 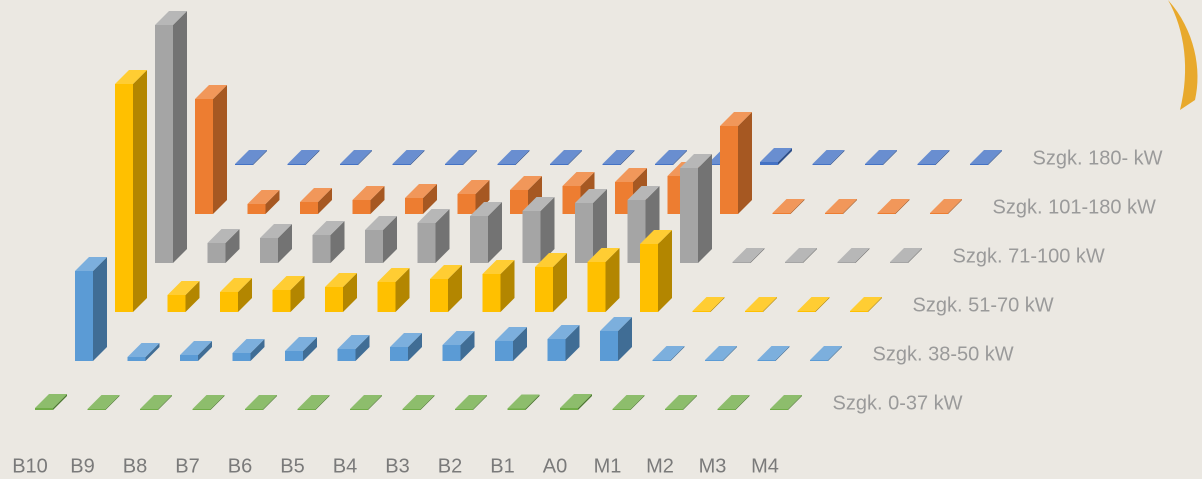 What do you see at coordinates (397, 466) in the screenshot?
I see `x-tick-label: B3` at bounding box center [397, 466].